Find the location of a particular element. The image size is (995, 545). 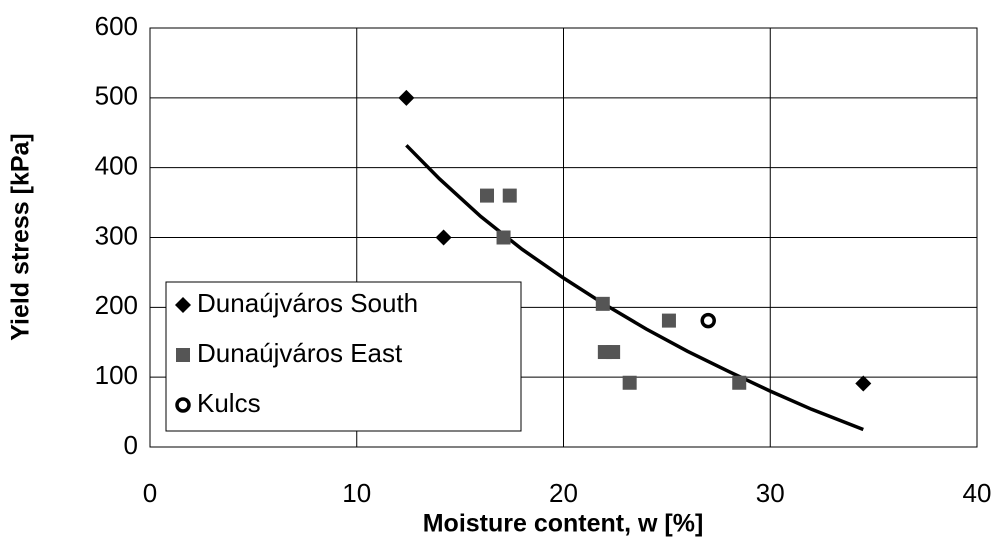

legend-label: Dunaújváros East is located at coordinates (300, 353).